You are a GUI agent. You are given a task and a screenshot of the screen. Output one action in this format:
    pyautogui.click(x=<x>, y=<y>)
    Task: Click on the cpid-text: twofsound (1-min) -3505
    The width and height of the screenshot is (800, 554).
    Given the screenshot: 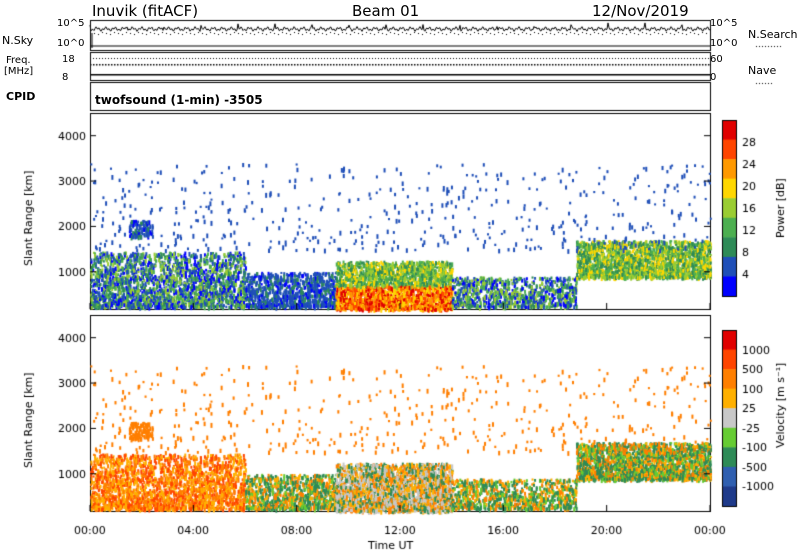 What is the action you would take?
    pyautogui.click(x=179, y=100)
    